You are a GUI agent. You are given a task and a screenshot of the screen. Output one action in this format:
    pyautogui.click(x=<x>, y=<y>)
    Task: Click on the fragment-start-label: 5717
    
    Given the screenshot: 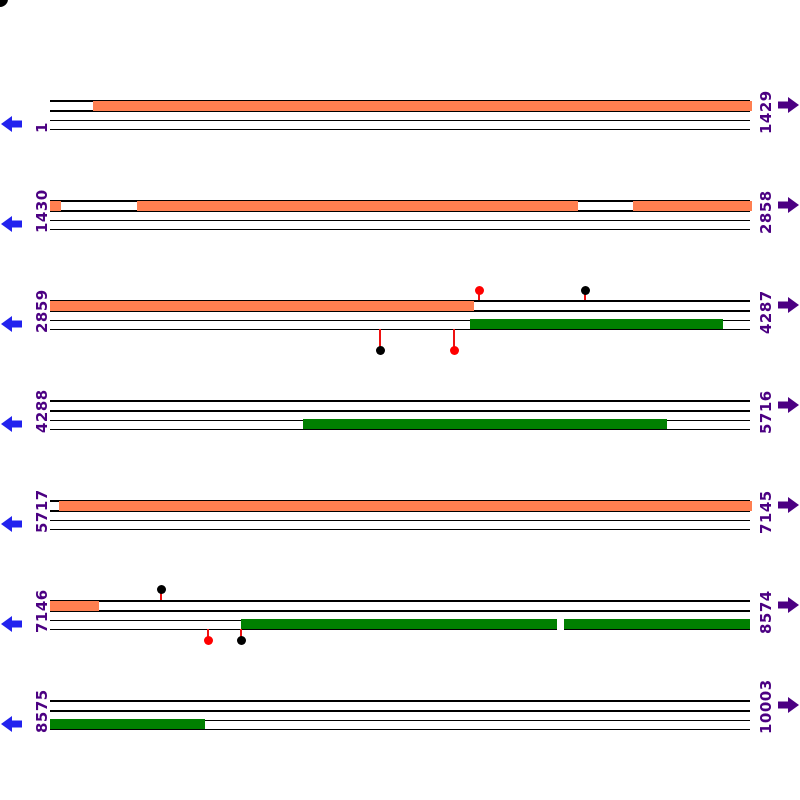 What is the action you would take?
    pyautogui.click(x=42, y=511)
    